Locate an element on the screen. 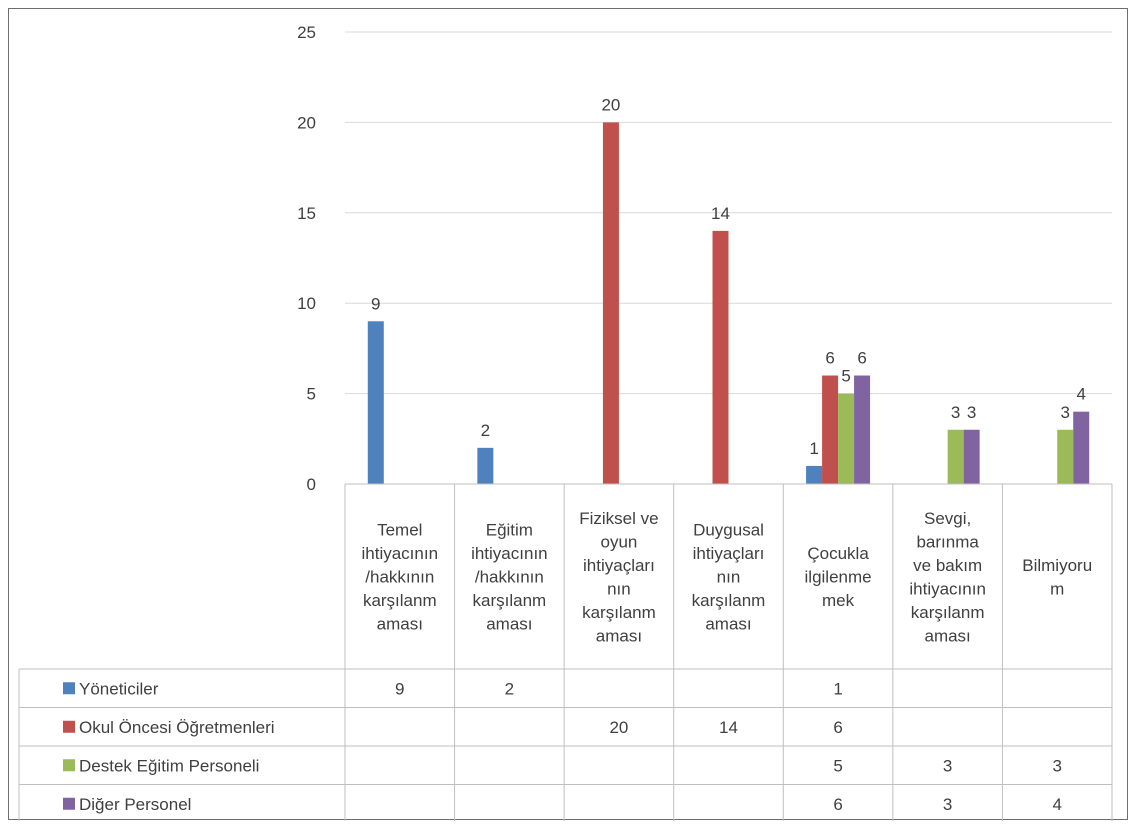 The width and height of the screenshot is (1138, 833). table-cell: 2 is located at coordinates (509, 688).